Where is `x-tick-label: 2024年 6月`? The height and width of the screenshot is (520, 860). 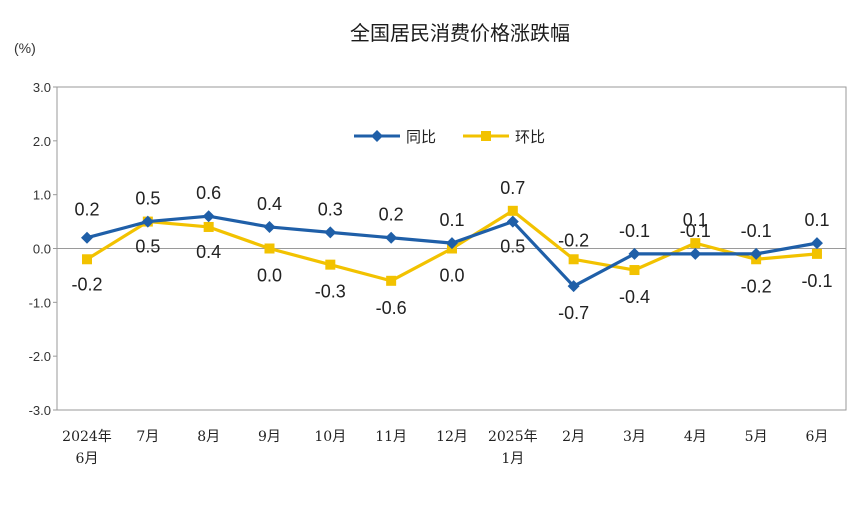
x-tick-label: 2024年 6月 is located at coordinates (87, 448).